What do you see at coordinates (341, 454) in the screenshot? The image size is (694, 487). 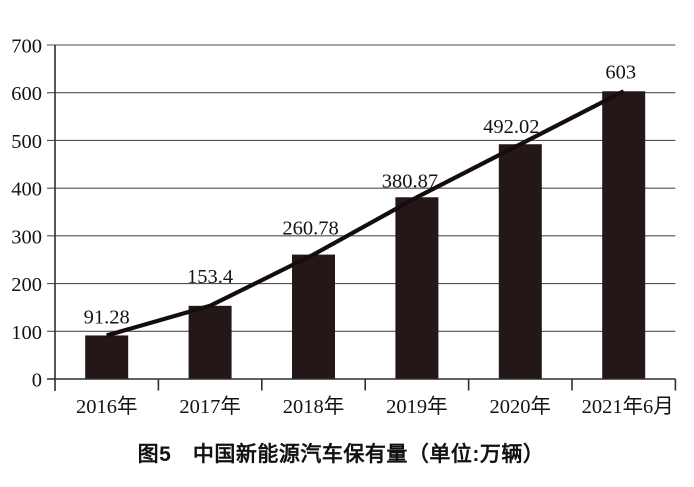 I see `figure-caption: 图5 中国新能源汽车保有量（单位:万辆）` at bounding box center [341, 454].